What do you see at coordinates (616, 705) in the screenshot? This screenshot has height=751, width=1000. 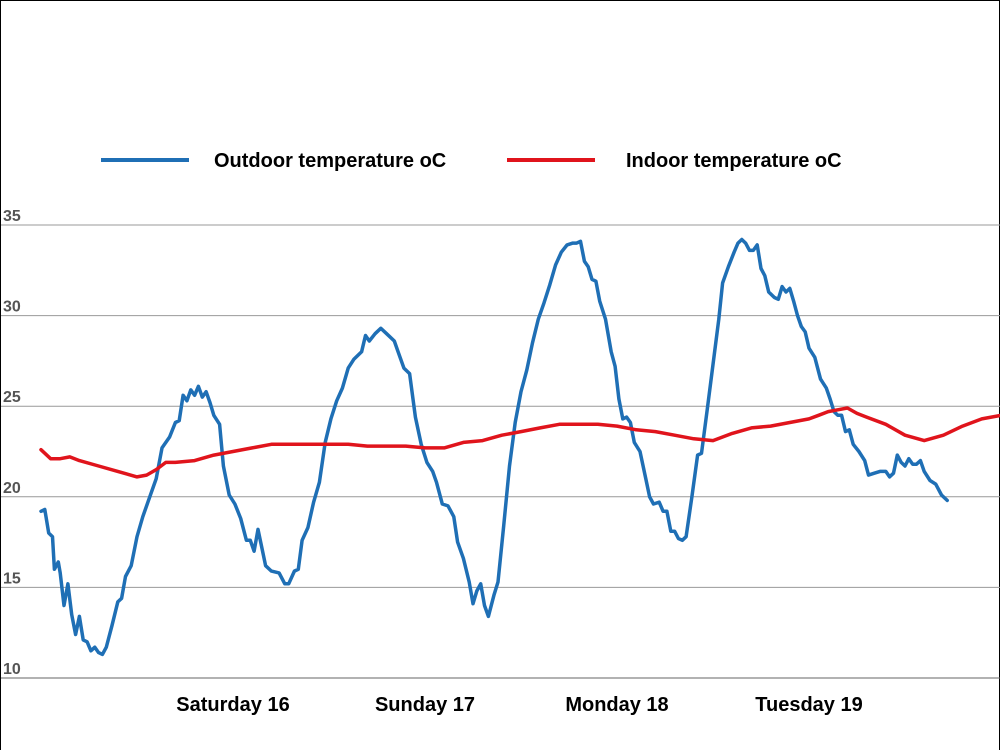 I see `x-tick-label-2: Monday 18` at bounding box center [616, 705].